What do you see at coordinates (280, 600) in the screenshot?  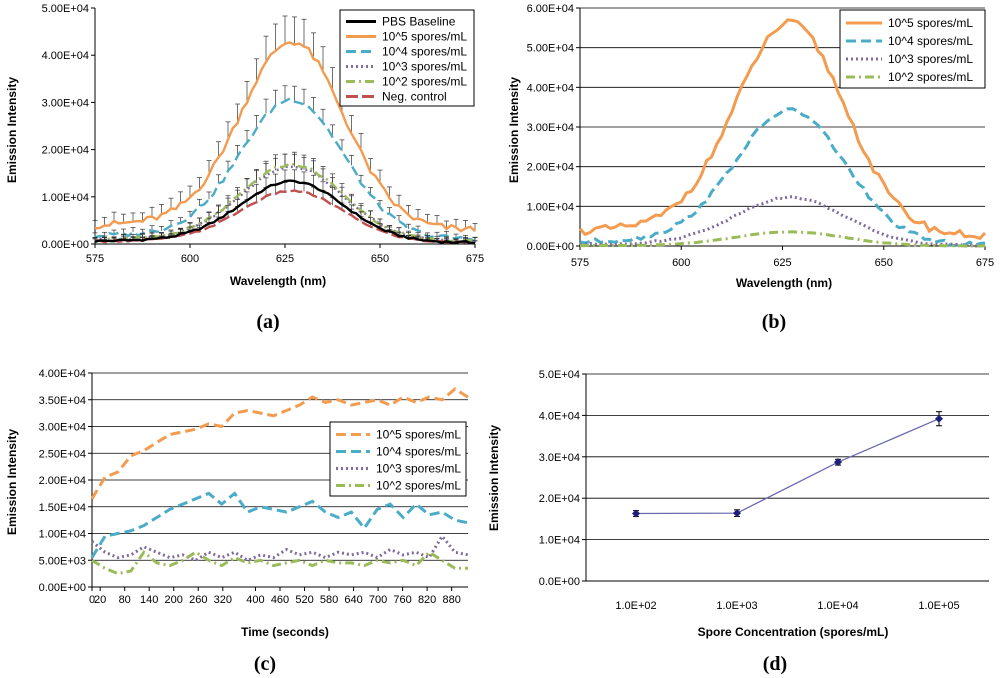 I see `panel-c-xtick-label: 460` at bounding box center [280, 600].